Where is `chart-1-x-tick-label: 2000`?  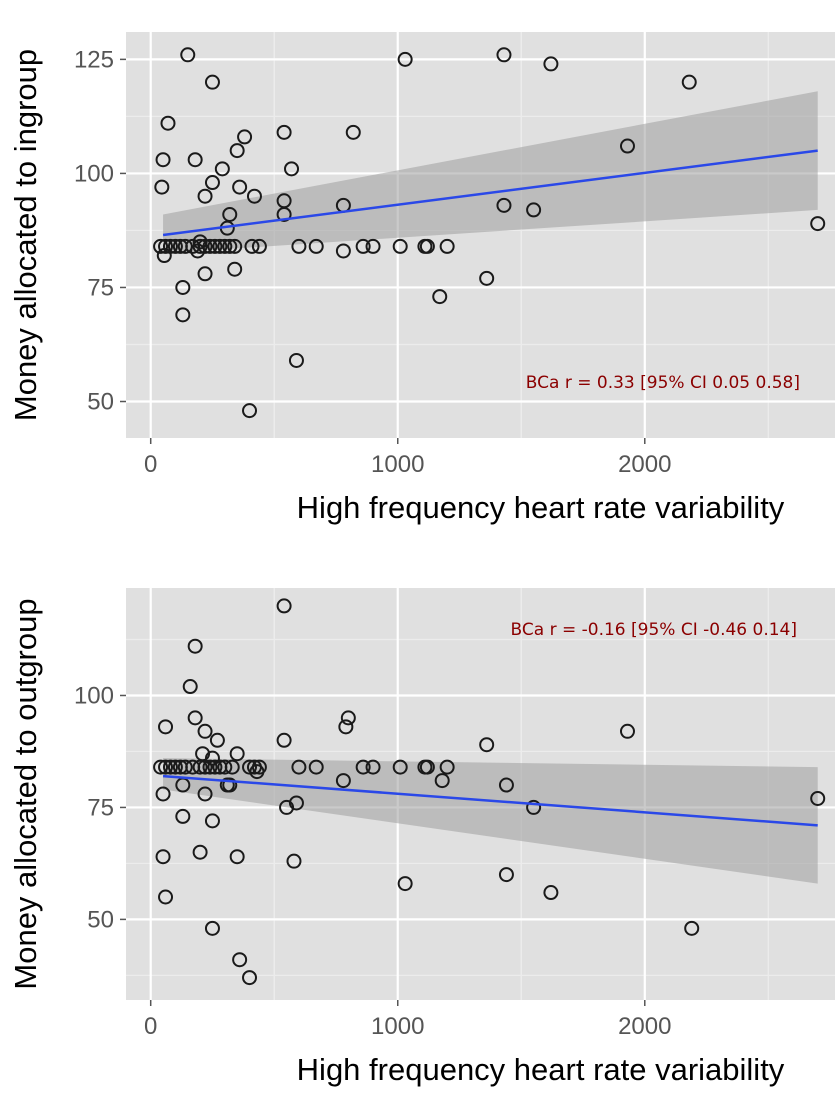 chart-1-x-tick-label: 2000 is located at coordinates (644, 464).